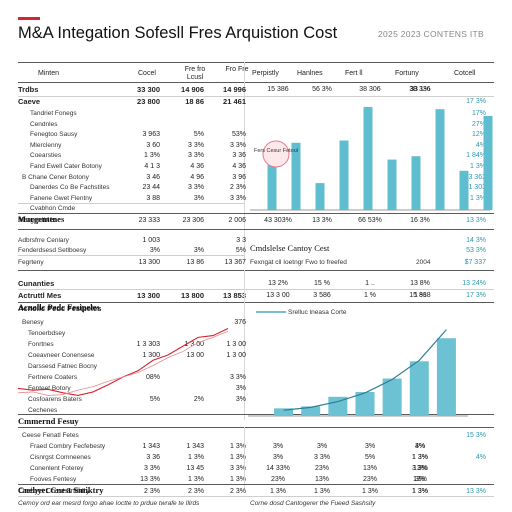  Describe the element at coordinates (43, 240) in the screenshot. I see `row-label: Adbrsfrre Cenlary` at that location.